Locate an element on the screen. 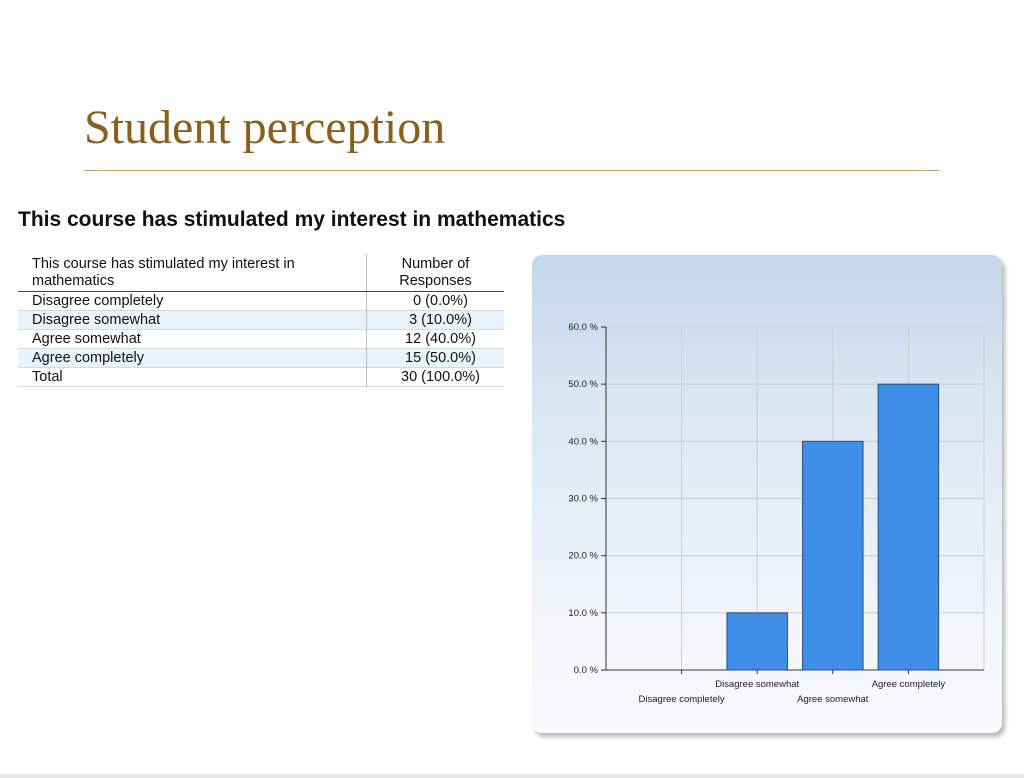  bottom-strip is located at coordinates (512, 776).